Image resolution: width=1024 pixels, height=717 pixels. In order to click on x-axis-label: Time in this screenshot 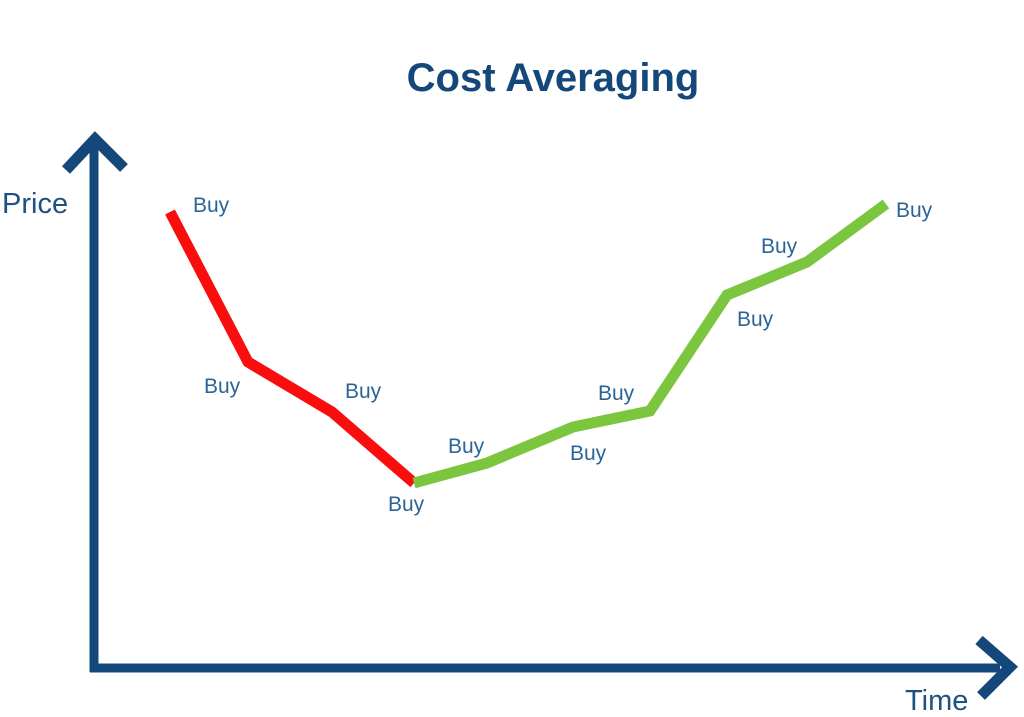, I will do `click(937, 701)`.